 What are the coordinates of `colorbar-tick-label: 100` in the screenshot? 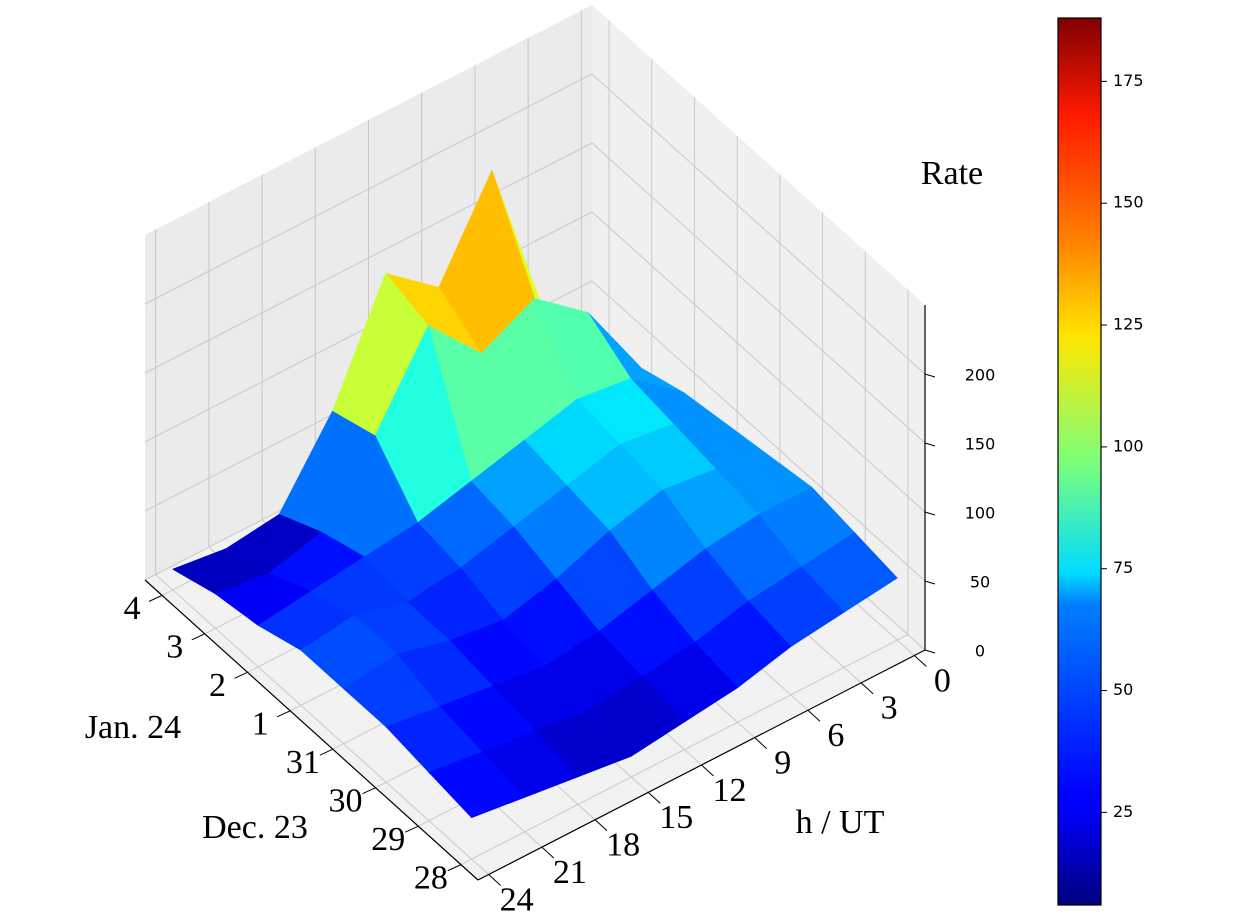 It's located at (1128, 445).